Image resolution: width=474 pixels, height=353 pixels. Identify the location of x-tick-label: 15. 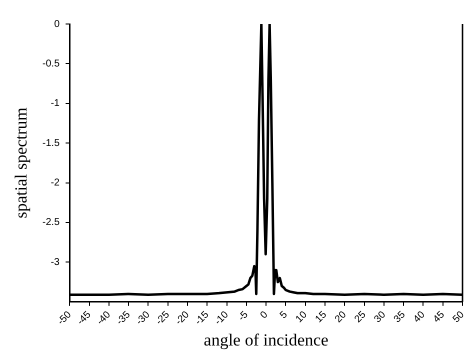
(321, 317).